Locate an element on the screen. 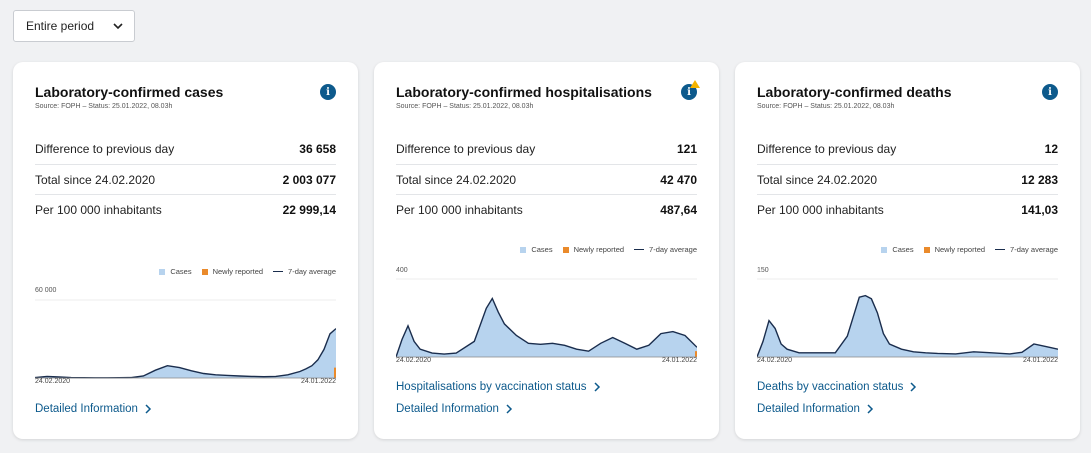  stat-value: 2 003 077 is located at coordinates (309, 179).